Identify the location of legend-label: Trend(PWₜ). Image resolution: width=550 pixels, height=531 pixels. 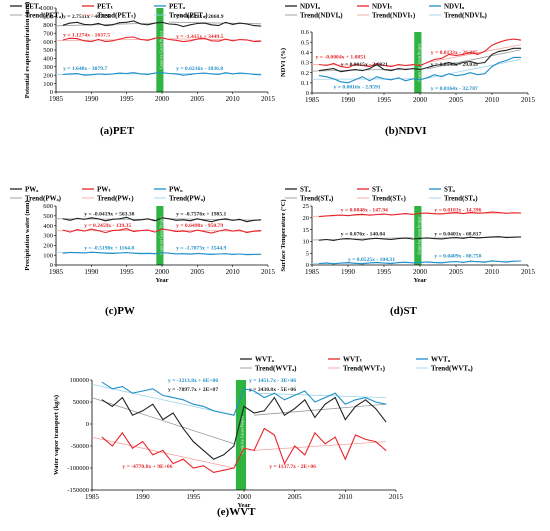
(115, 199).